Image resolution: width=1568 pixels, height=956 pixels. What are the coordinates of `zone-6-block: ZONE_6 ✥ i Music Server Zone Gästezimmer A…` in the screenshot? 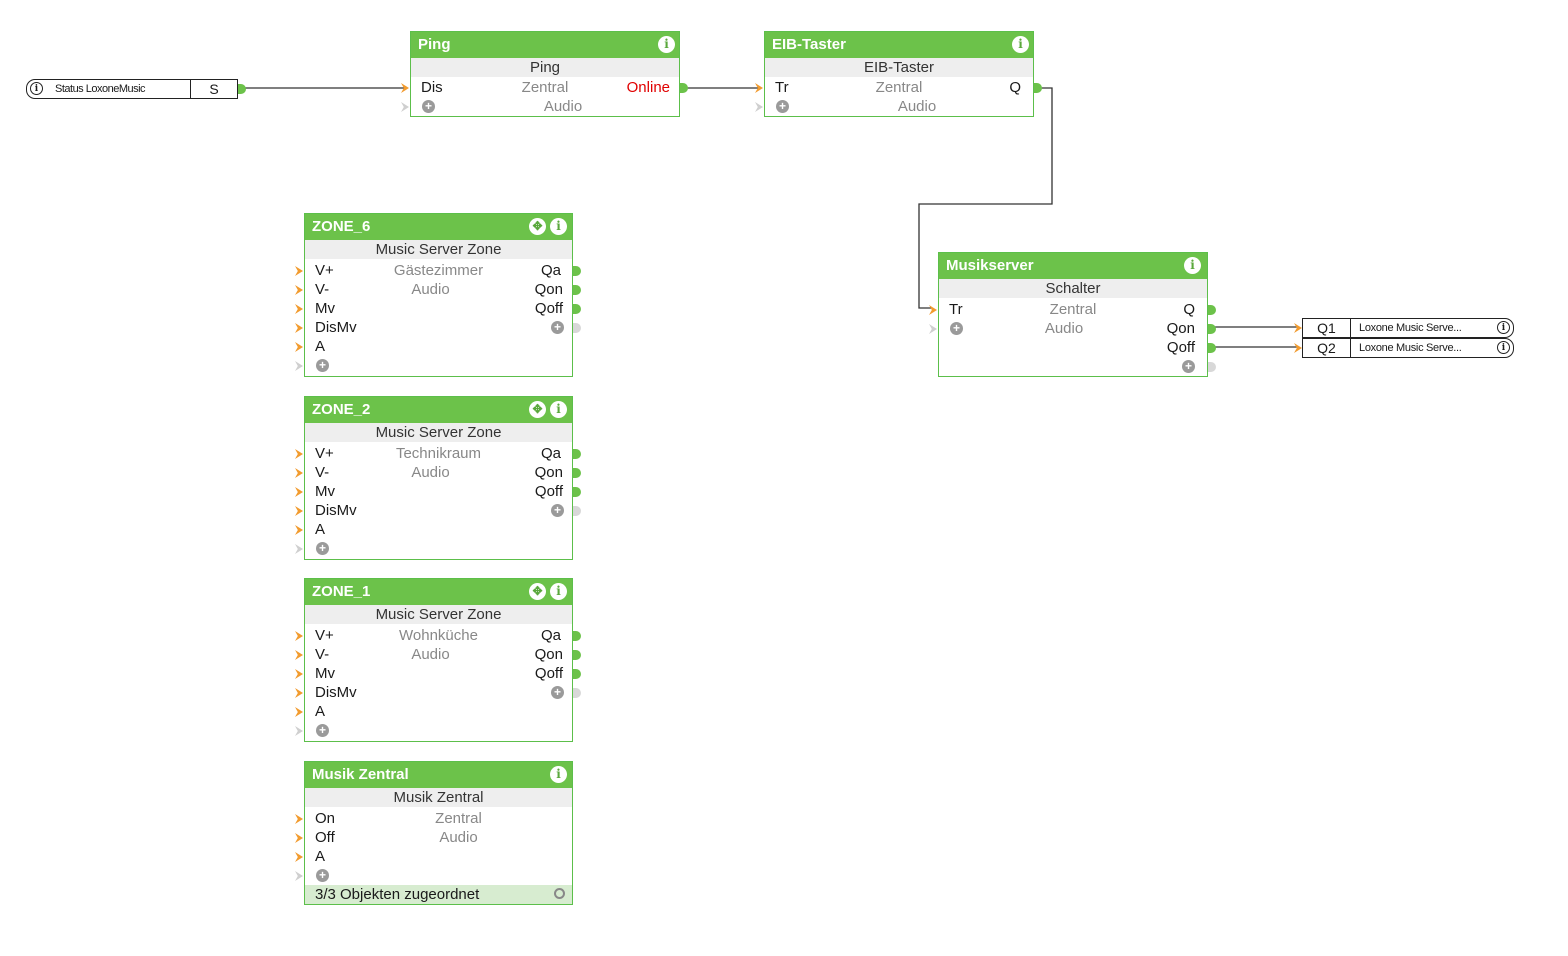 It's located at (438, 295).